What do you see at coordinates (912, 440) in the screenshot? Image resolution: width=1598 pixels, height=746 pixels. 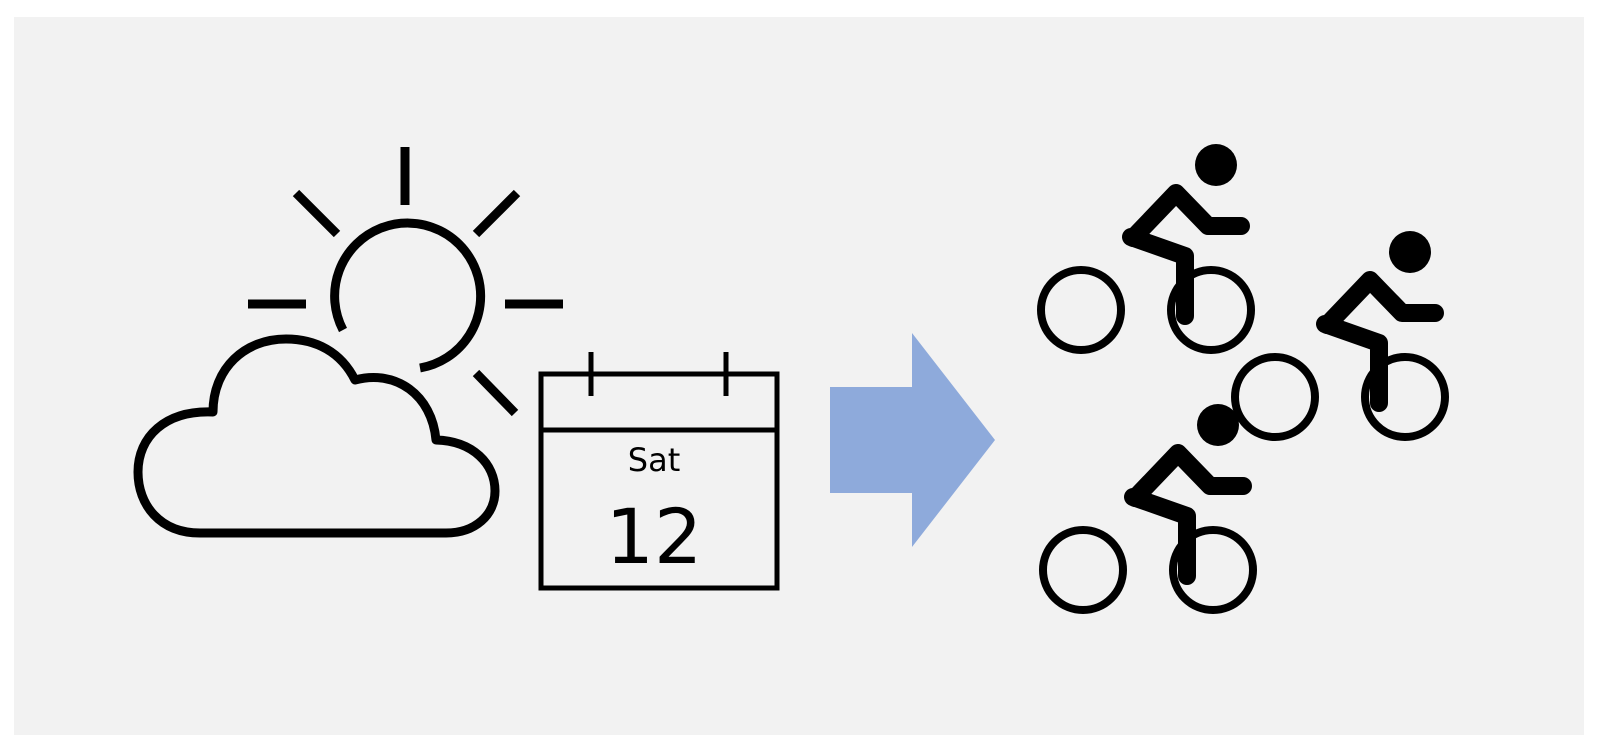 I see `arrow-right-icon` at bounding box center [912, 440].